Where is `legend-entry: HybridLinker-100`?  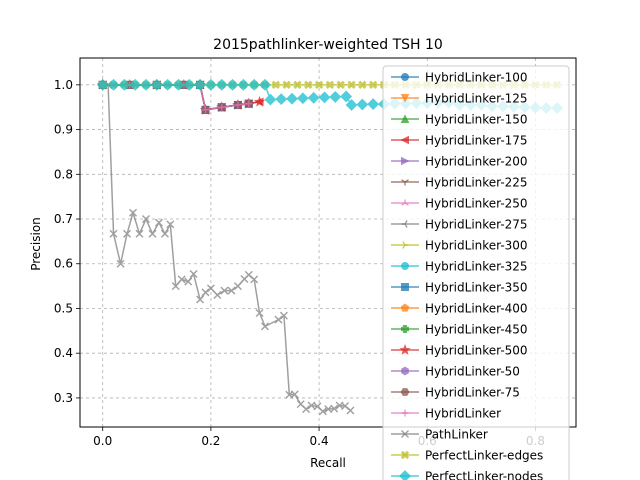
legend-entry: HybridLinker-100 is located at coordinates (459, 78).